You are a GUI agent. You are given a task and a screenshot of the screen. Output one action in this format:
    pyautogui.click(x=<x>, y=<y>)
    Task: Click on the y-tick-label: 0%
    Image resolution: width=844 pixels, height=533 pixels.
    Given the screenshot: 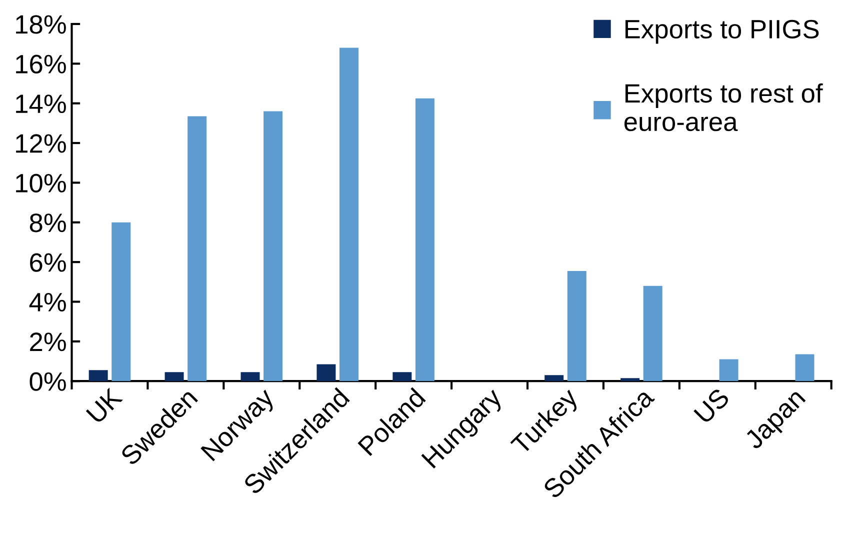 What is the action you would take?
    pyautogui.click(x=48, y=381)
    